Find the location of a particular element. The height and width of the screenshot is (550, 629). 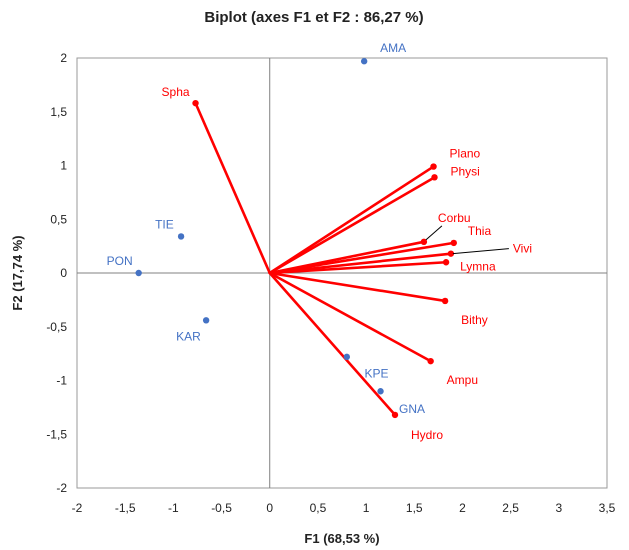

variable-label-spha: Spha is located at coordinates (176, 92).